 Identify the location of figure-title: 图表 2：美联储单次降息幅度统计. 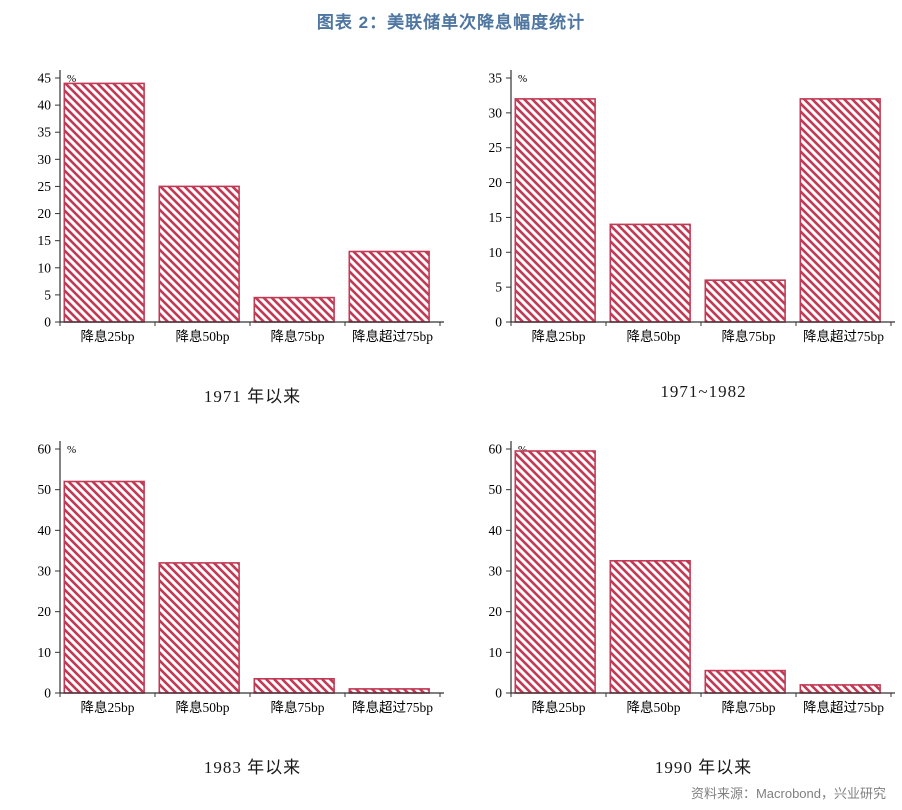
(451, 22).